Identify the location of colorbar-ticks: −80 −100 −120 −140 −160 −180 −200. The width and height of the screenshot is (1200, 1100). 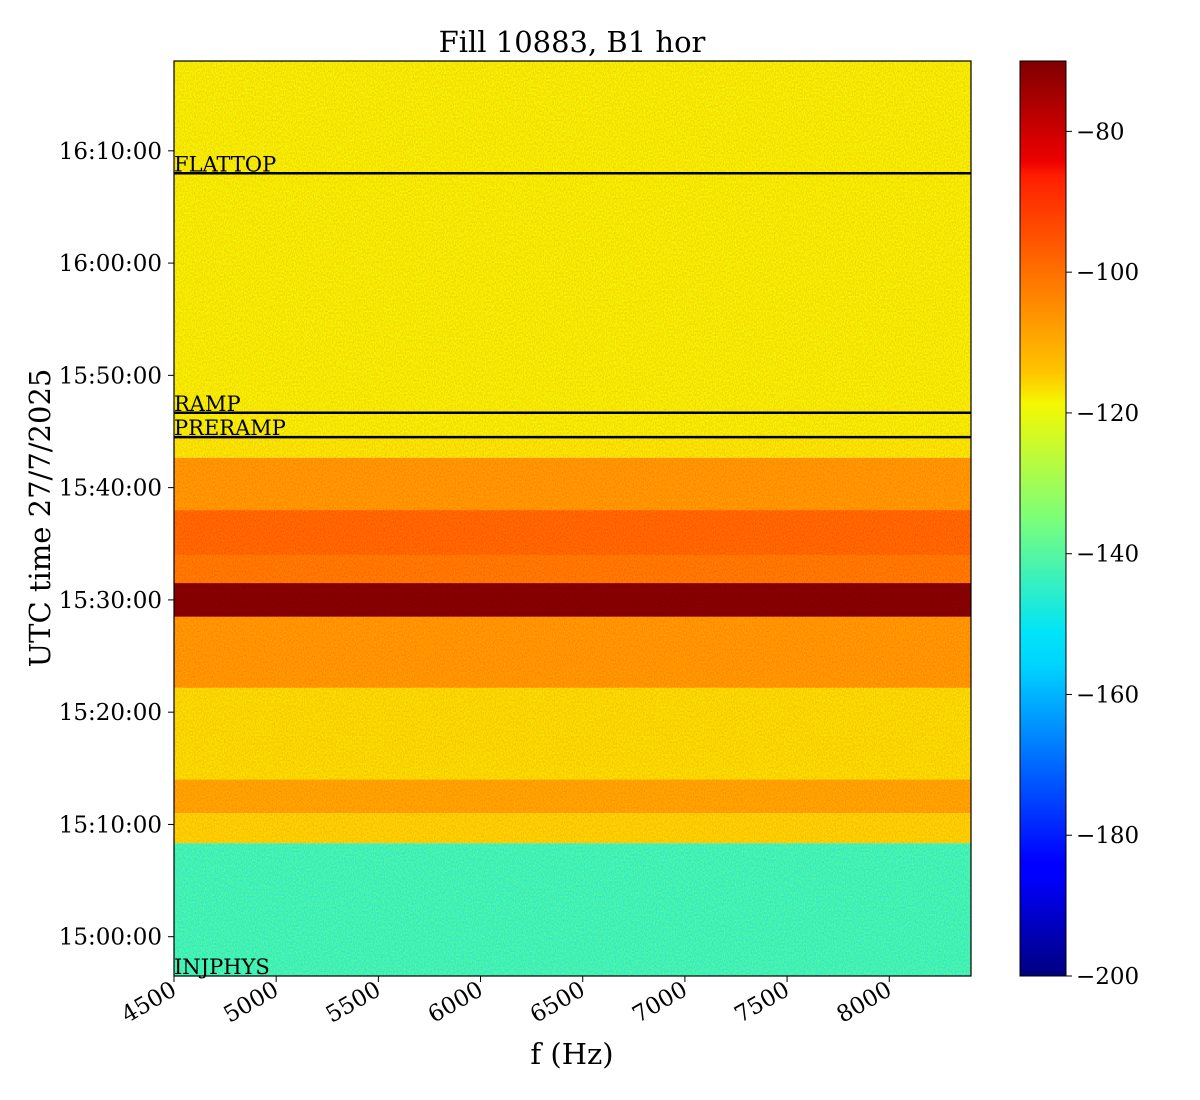
(1102, 554).